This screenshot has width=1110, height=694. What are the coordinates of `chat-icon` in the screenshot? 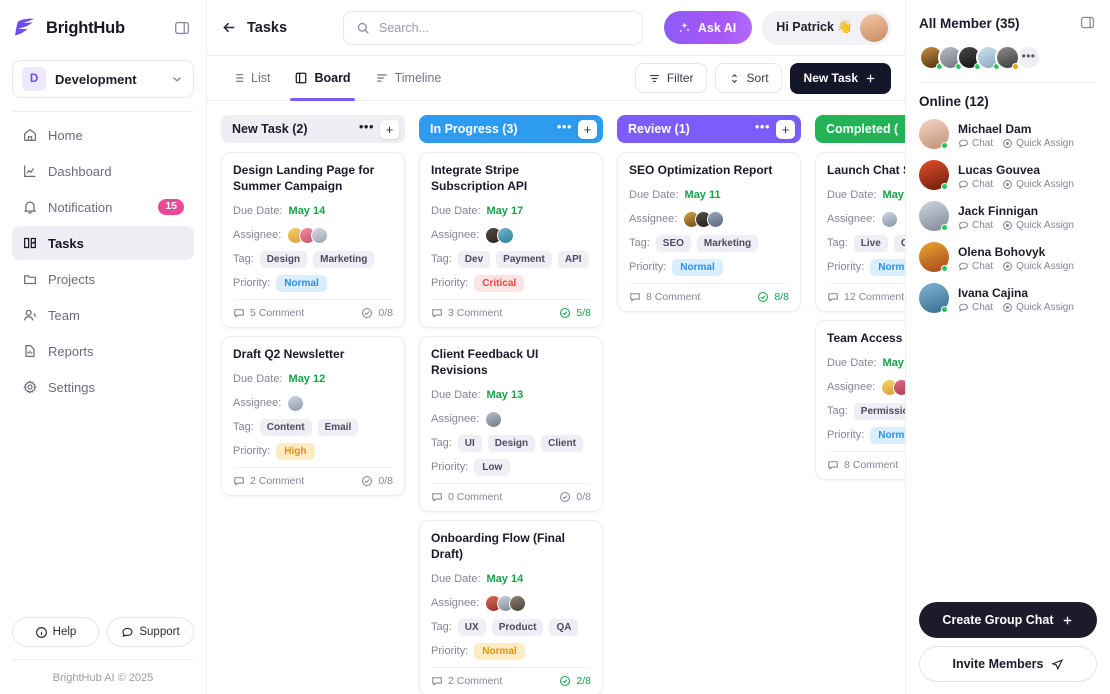 It's located at (963, 184).